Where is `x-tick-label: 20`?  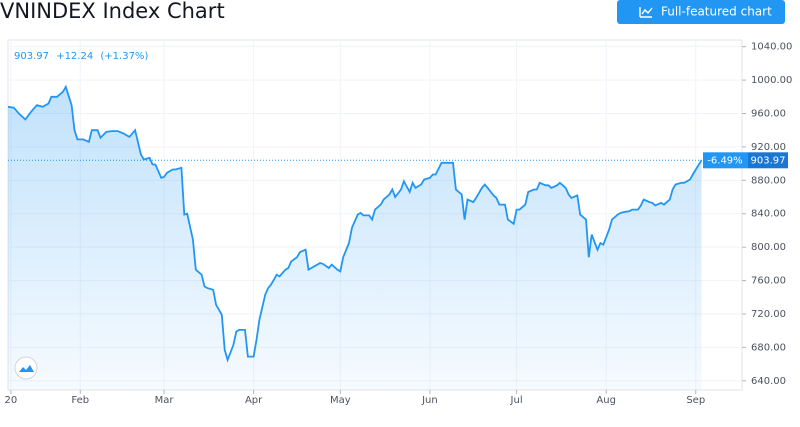 x-tick-label: 20 is located at coordinates (11, 400).